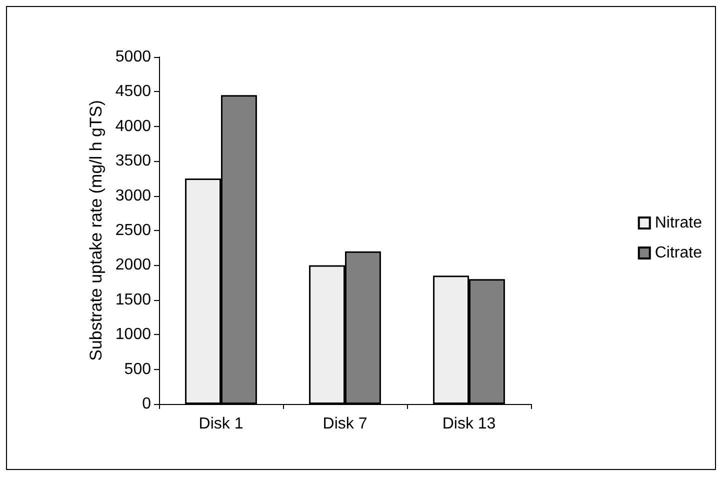 The height and width of the screenshot is (480, 724). What do you see at coordinates (133, 335) in the screenshot?
I see `y-tick-label: 1000` at bounding box center [133, 335].